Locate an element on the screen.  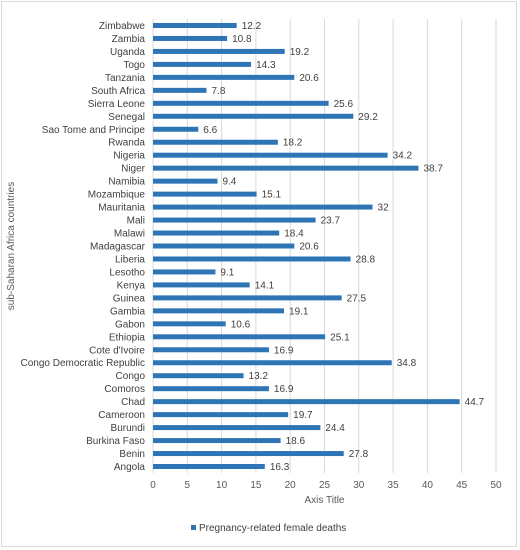
category-label: Burundi is located at coordinates (128, 428).